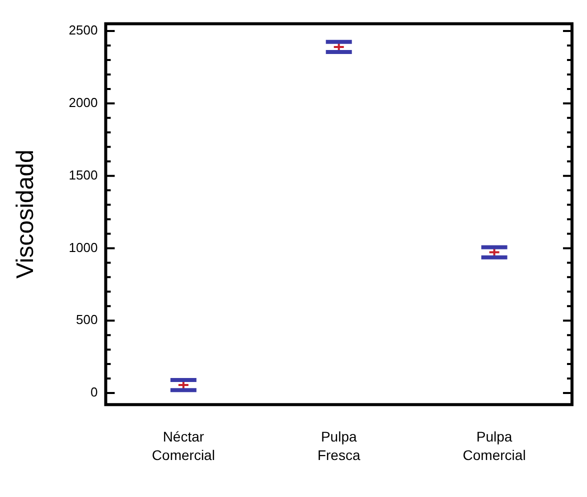 The image size is (587, 497). I want to click on y-tick-label: 2000, so click(83, 102).